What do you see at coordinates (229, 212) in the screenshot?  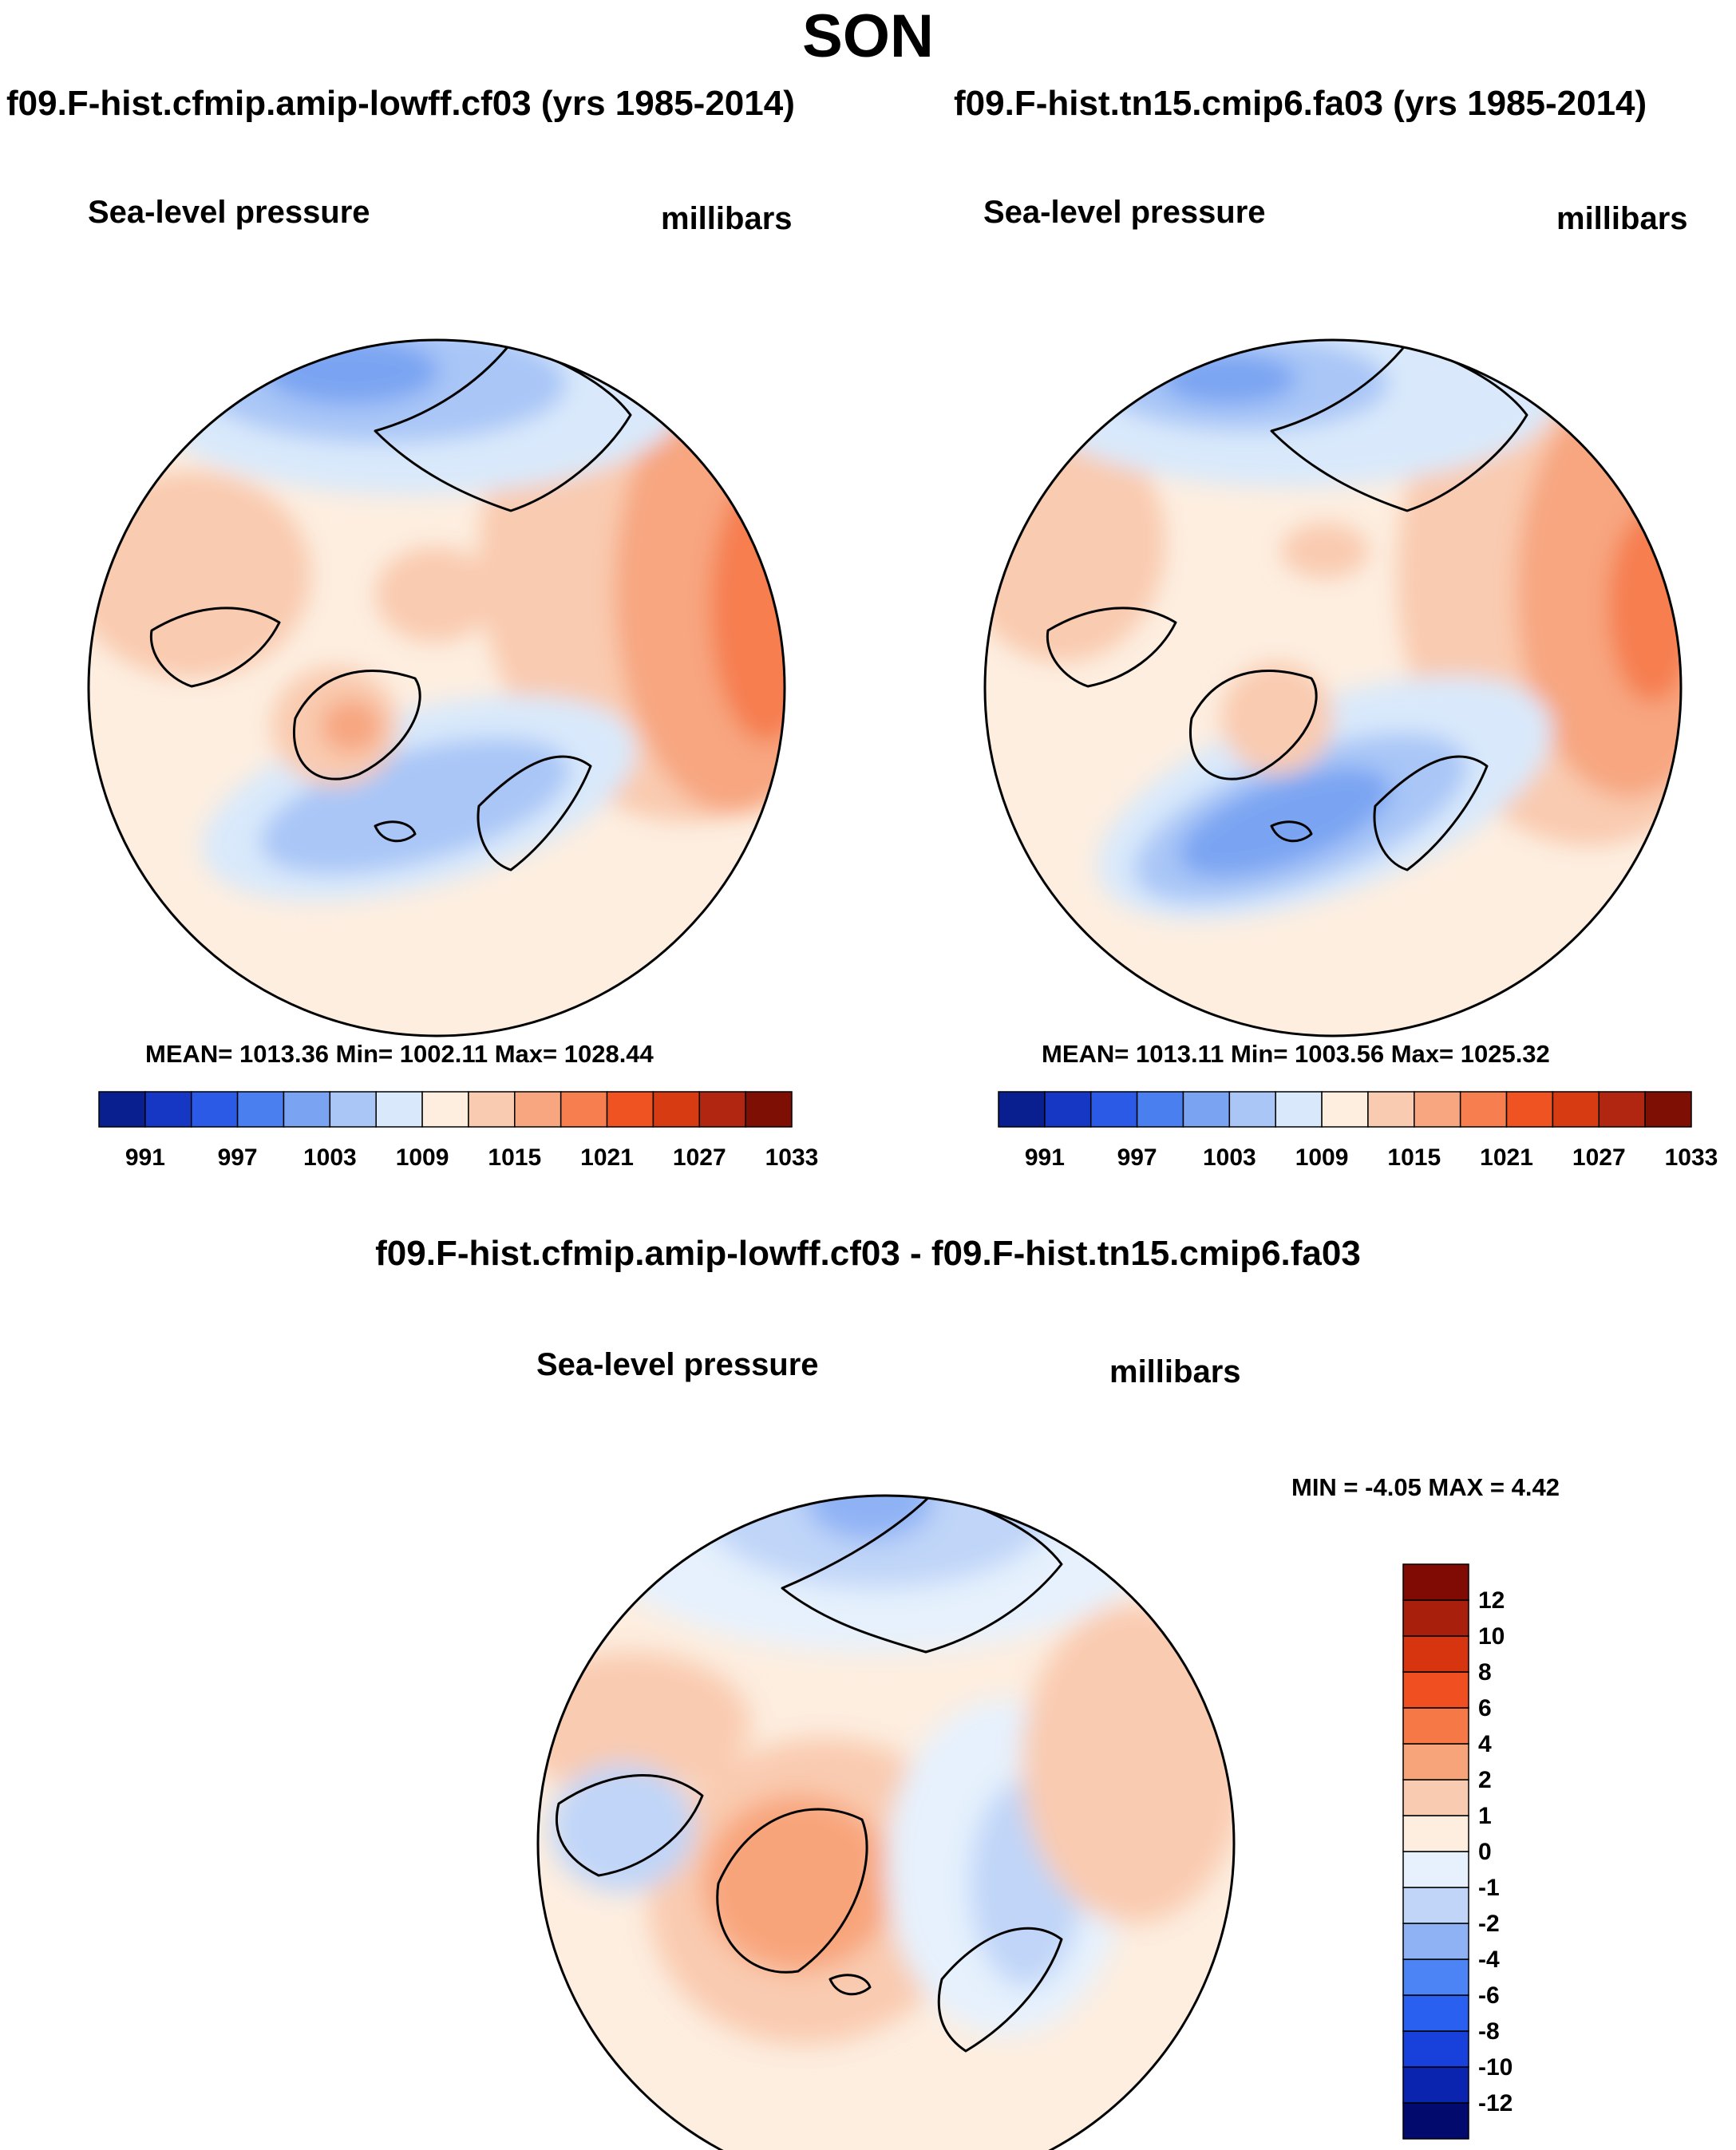 I see `panel1-variable-label: Sea-level pressure` at bounding box center [229, 212].